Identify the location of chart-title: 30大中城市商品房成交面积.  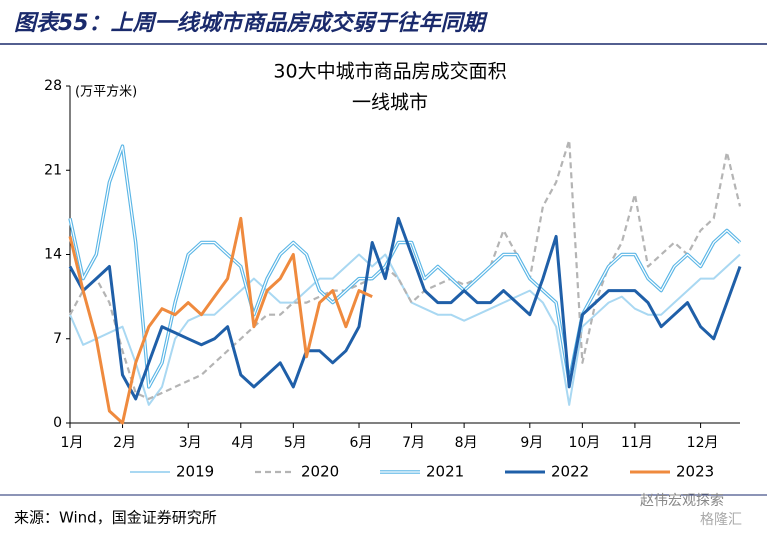
(389, 72).